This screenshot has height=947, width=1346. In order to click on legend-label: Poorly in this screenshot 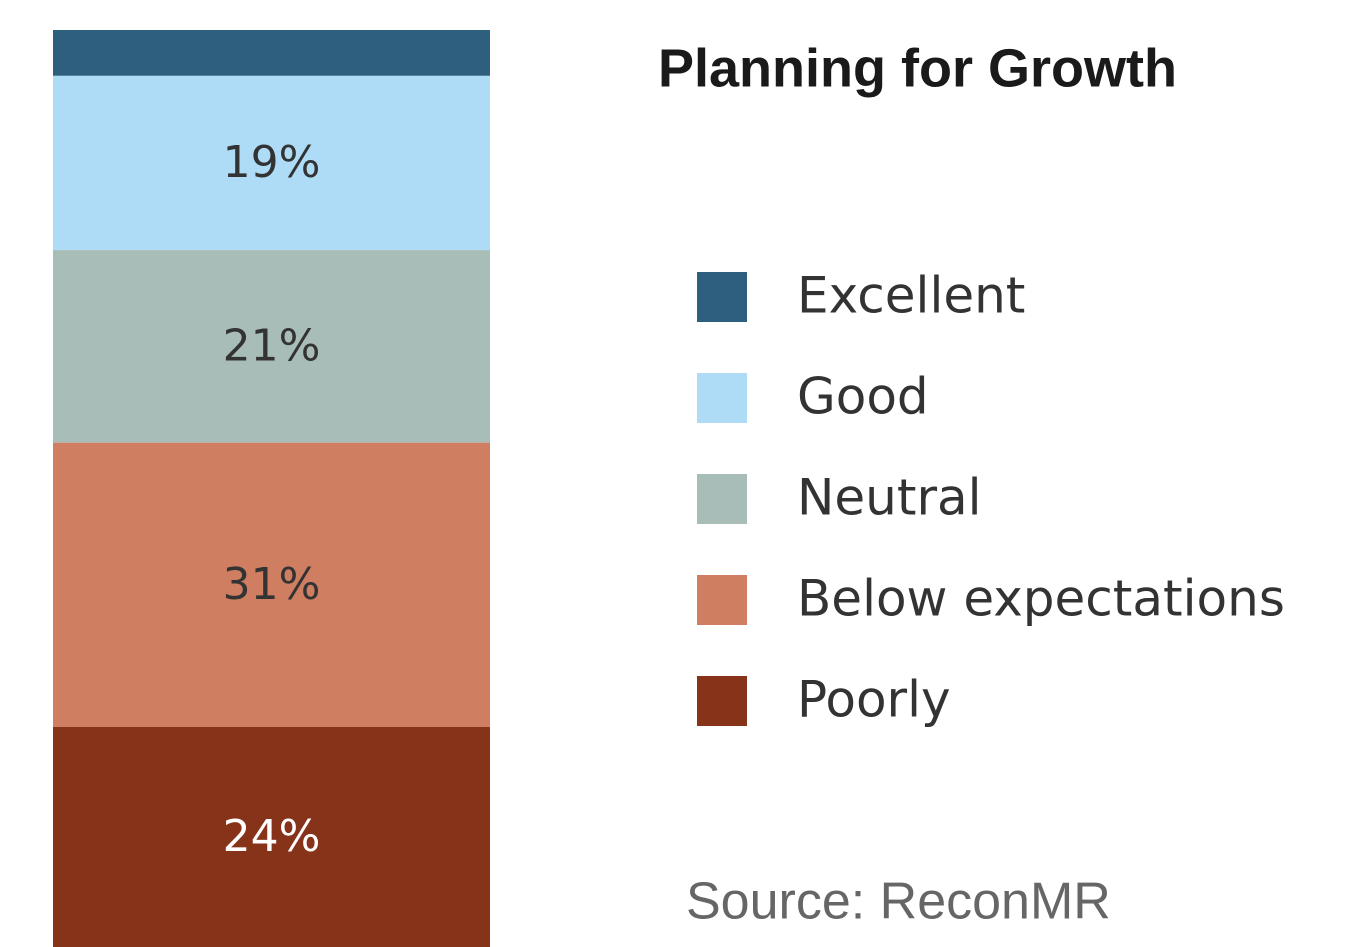, I will do `click(874, 700)`.